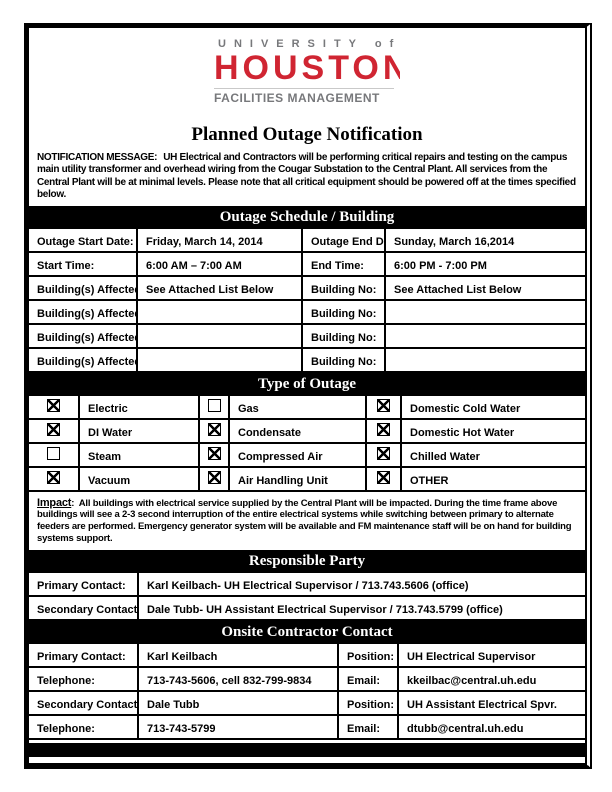  I want to click on approval-date-line: Approval Date: 3.3.14, so click(389, 768).